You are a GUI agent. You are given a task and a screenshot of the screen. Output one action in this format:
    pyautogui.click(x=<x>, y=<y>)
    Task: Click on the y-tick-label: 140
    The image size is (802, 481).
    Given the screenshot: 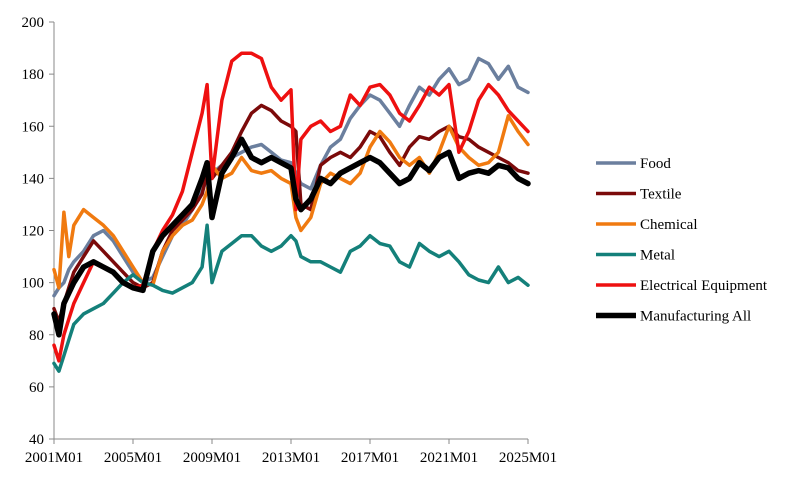 What is the action you would take?
    pyautogui.click(x=33, y=179)
    